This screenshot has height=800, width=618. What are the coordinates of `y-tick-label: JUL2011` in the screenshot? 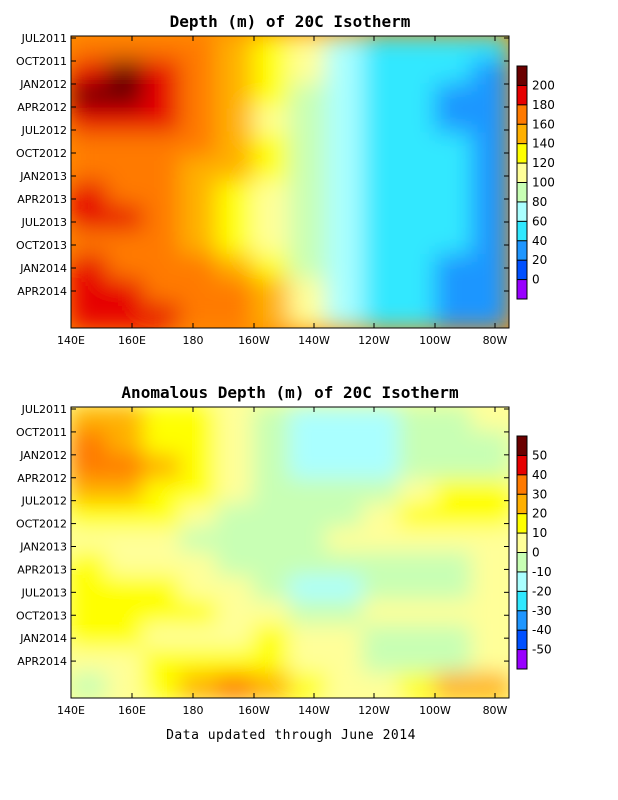 It's located at (44, 409).